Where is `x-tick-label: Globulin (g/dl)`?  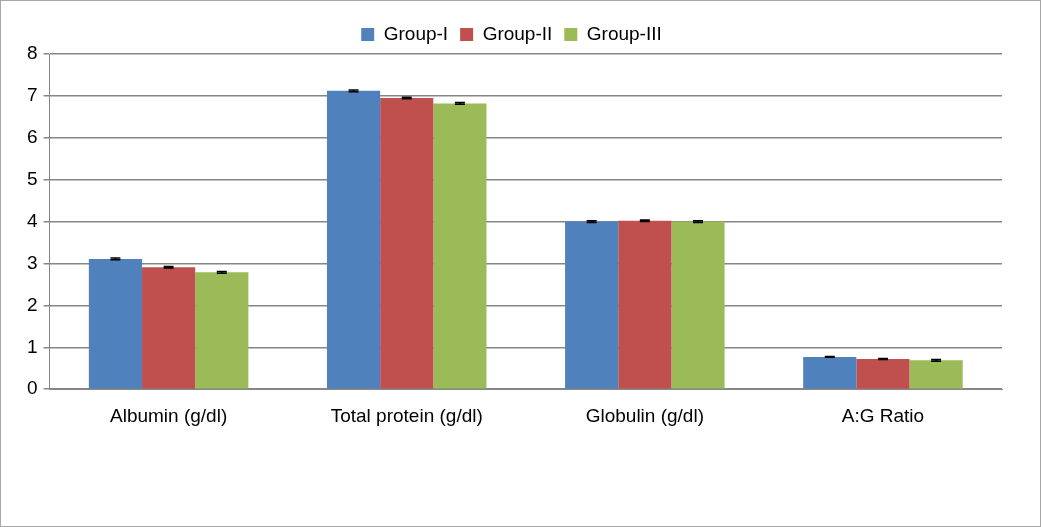
x-tick-label: Globulin (g/dl) is located at coordinates (644, 415).